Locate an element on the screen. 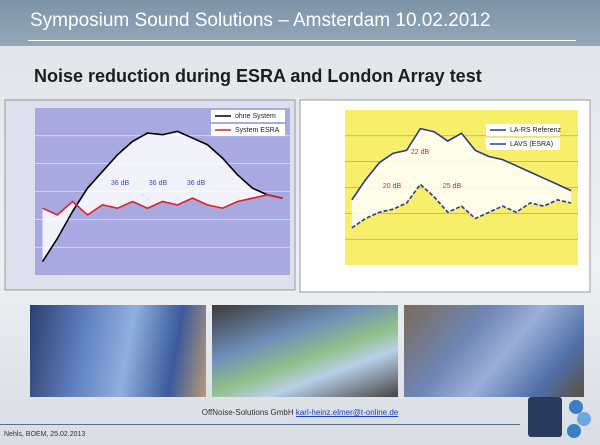 This screenshot has width=600, height=445. title-bar is located at coordinates (300, 23).